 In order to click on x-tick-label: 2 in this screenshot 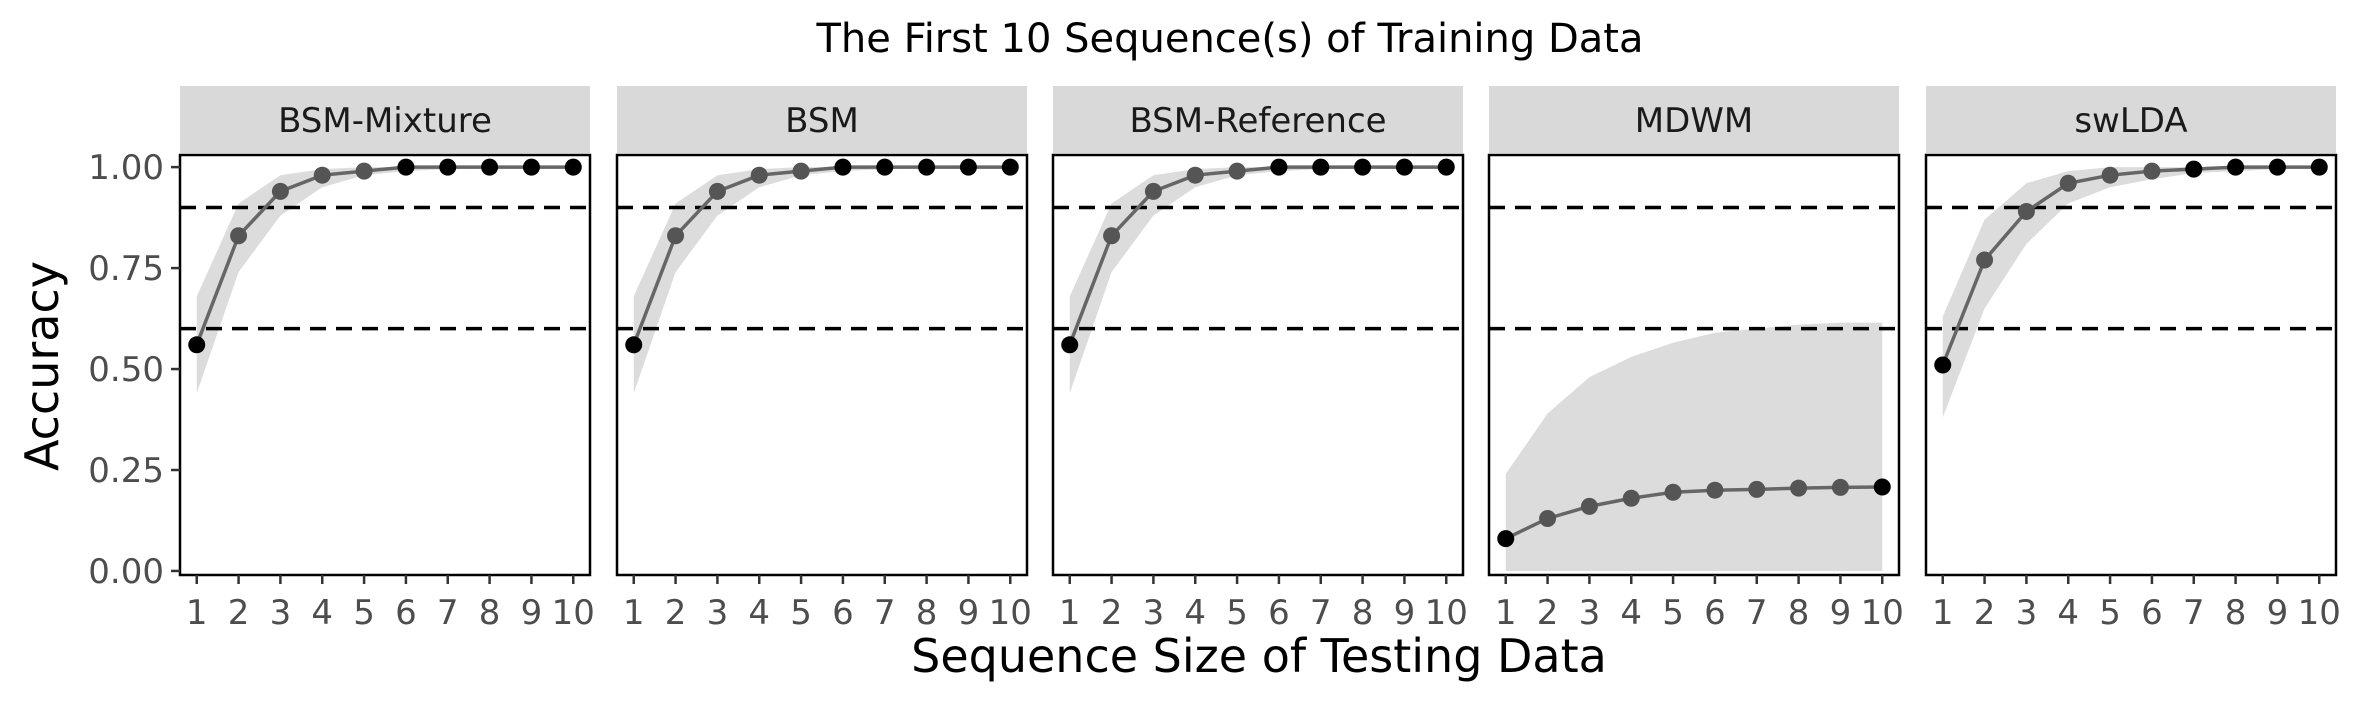, I will do `click(1548, 613)`.